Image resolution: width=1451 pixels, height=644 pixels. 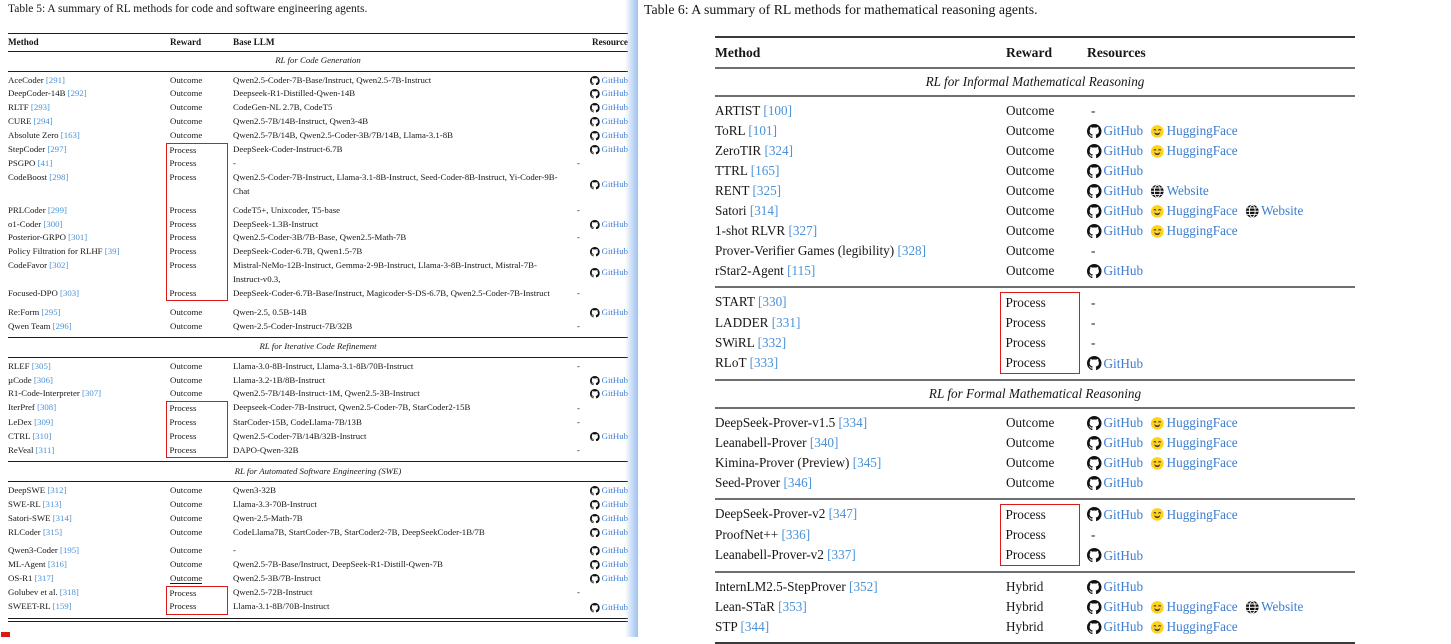 I want to click on citation-link: [334], so click(x=851, y=422).